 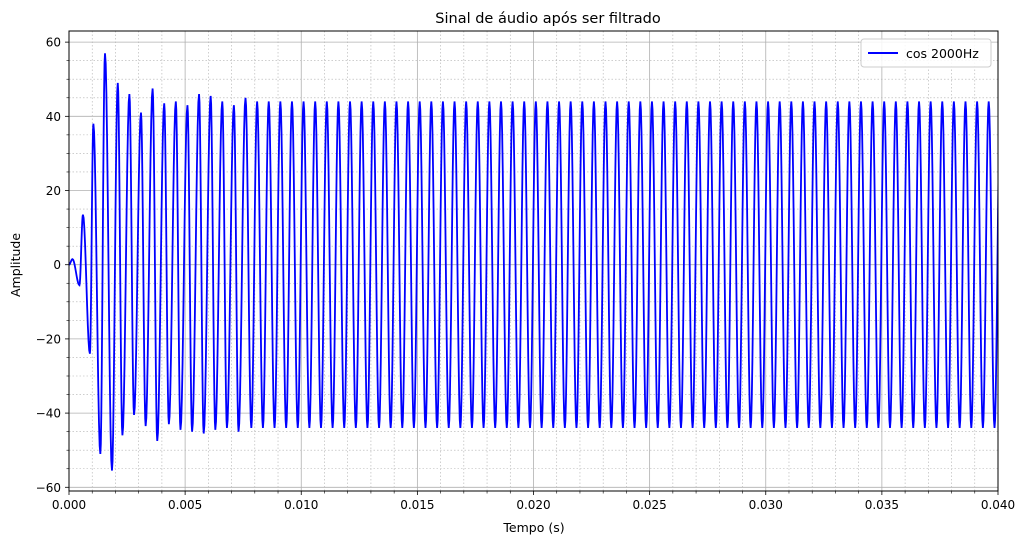 What do you see at coordinates (301, 505) in the screenshot?
I see `x-tick-label: 0.010` at bounding box center [301, 505].